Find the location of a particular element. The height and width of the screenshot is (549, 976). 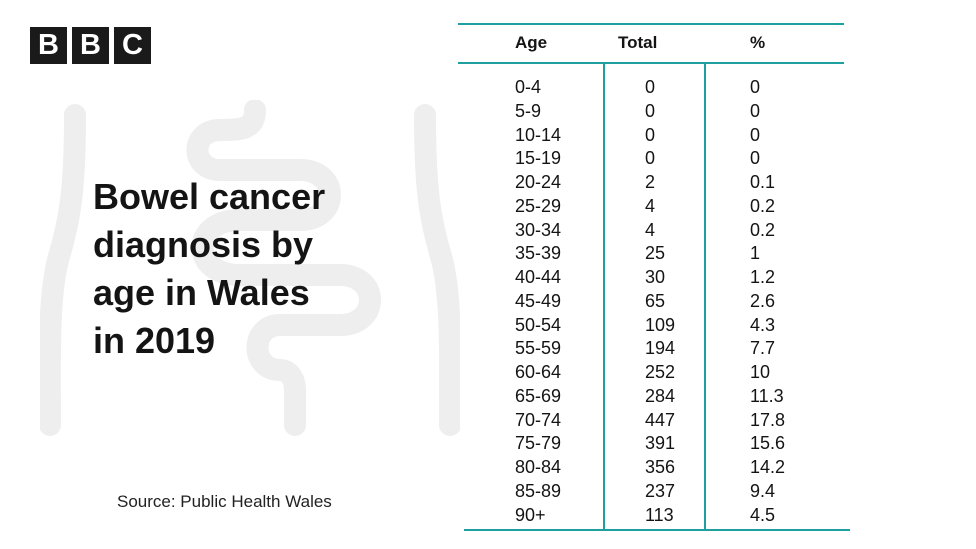

logo-letter-b1: B is located at coordinates (48, 45).